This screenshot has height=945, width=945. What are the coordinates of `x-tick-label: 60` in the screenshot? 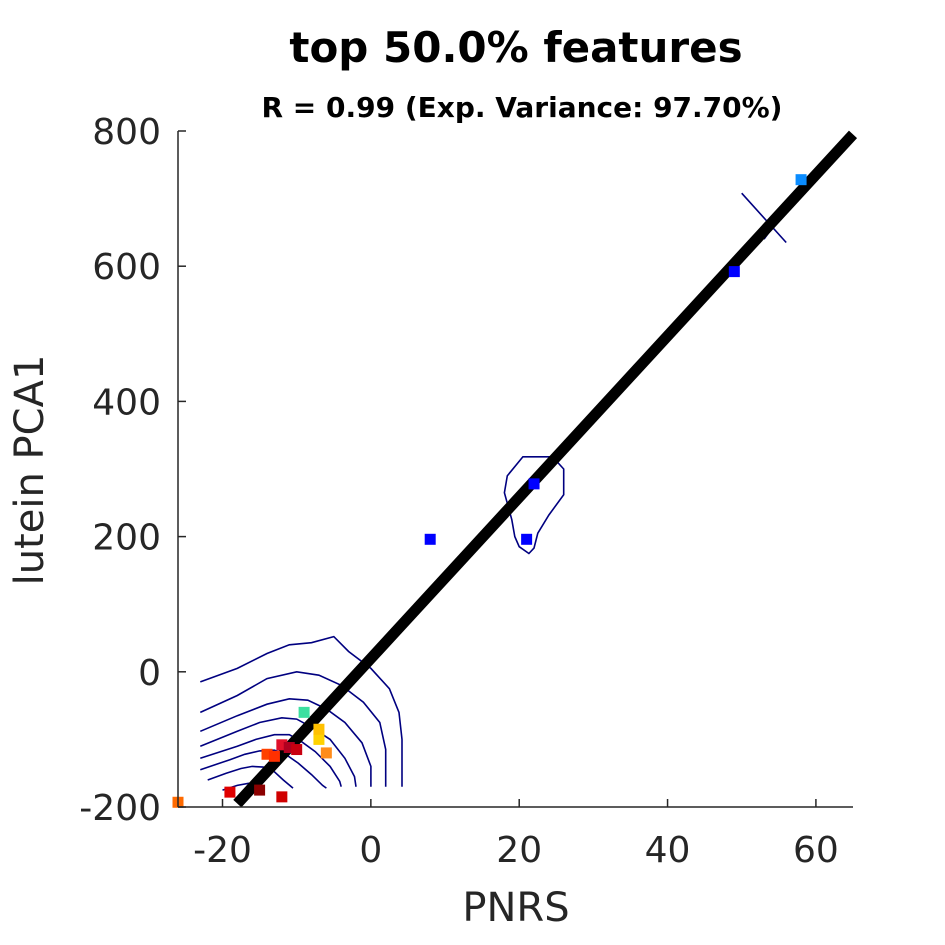 It's located at (816, 850).